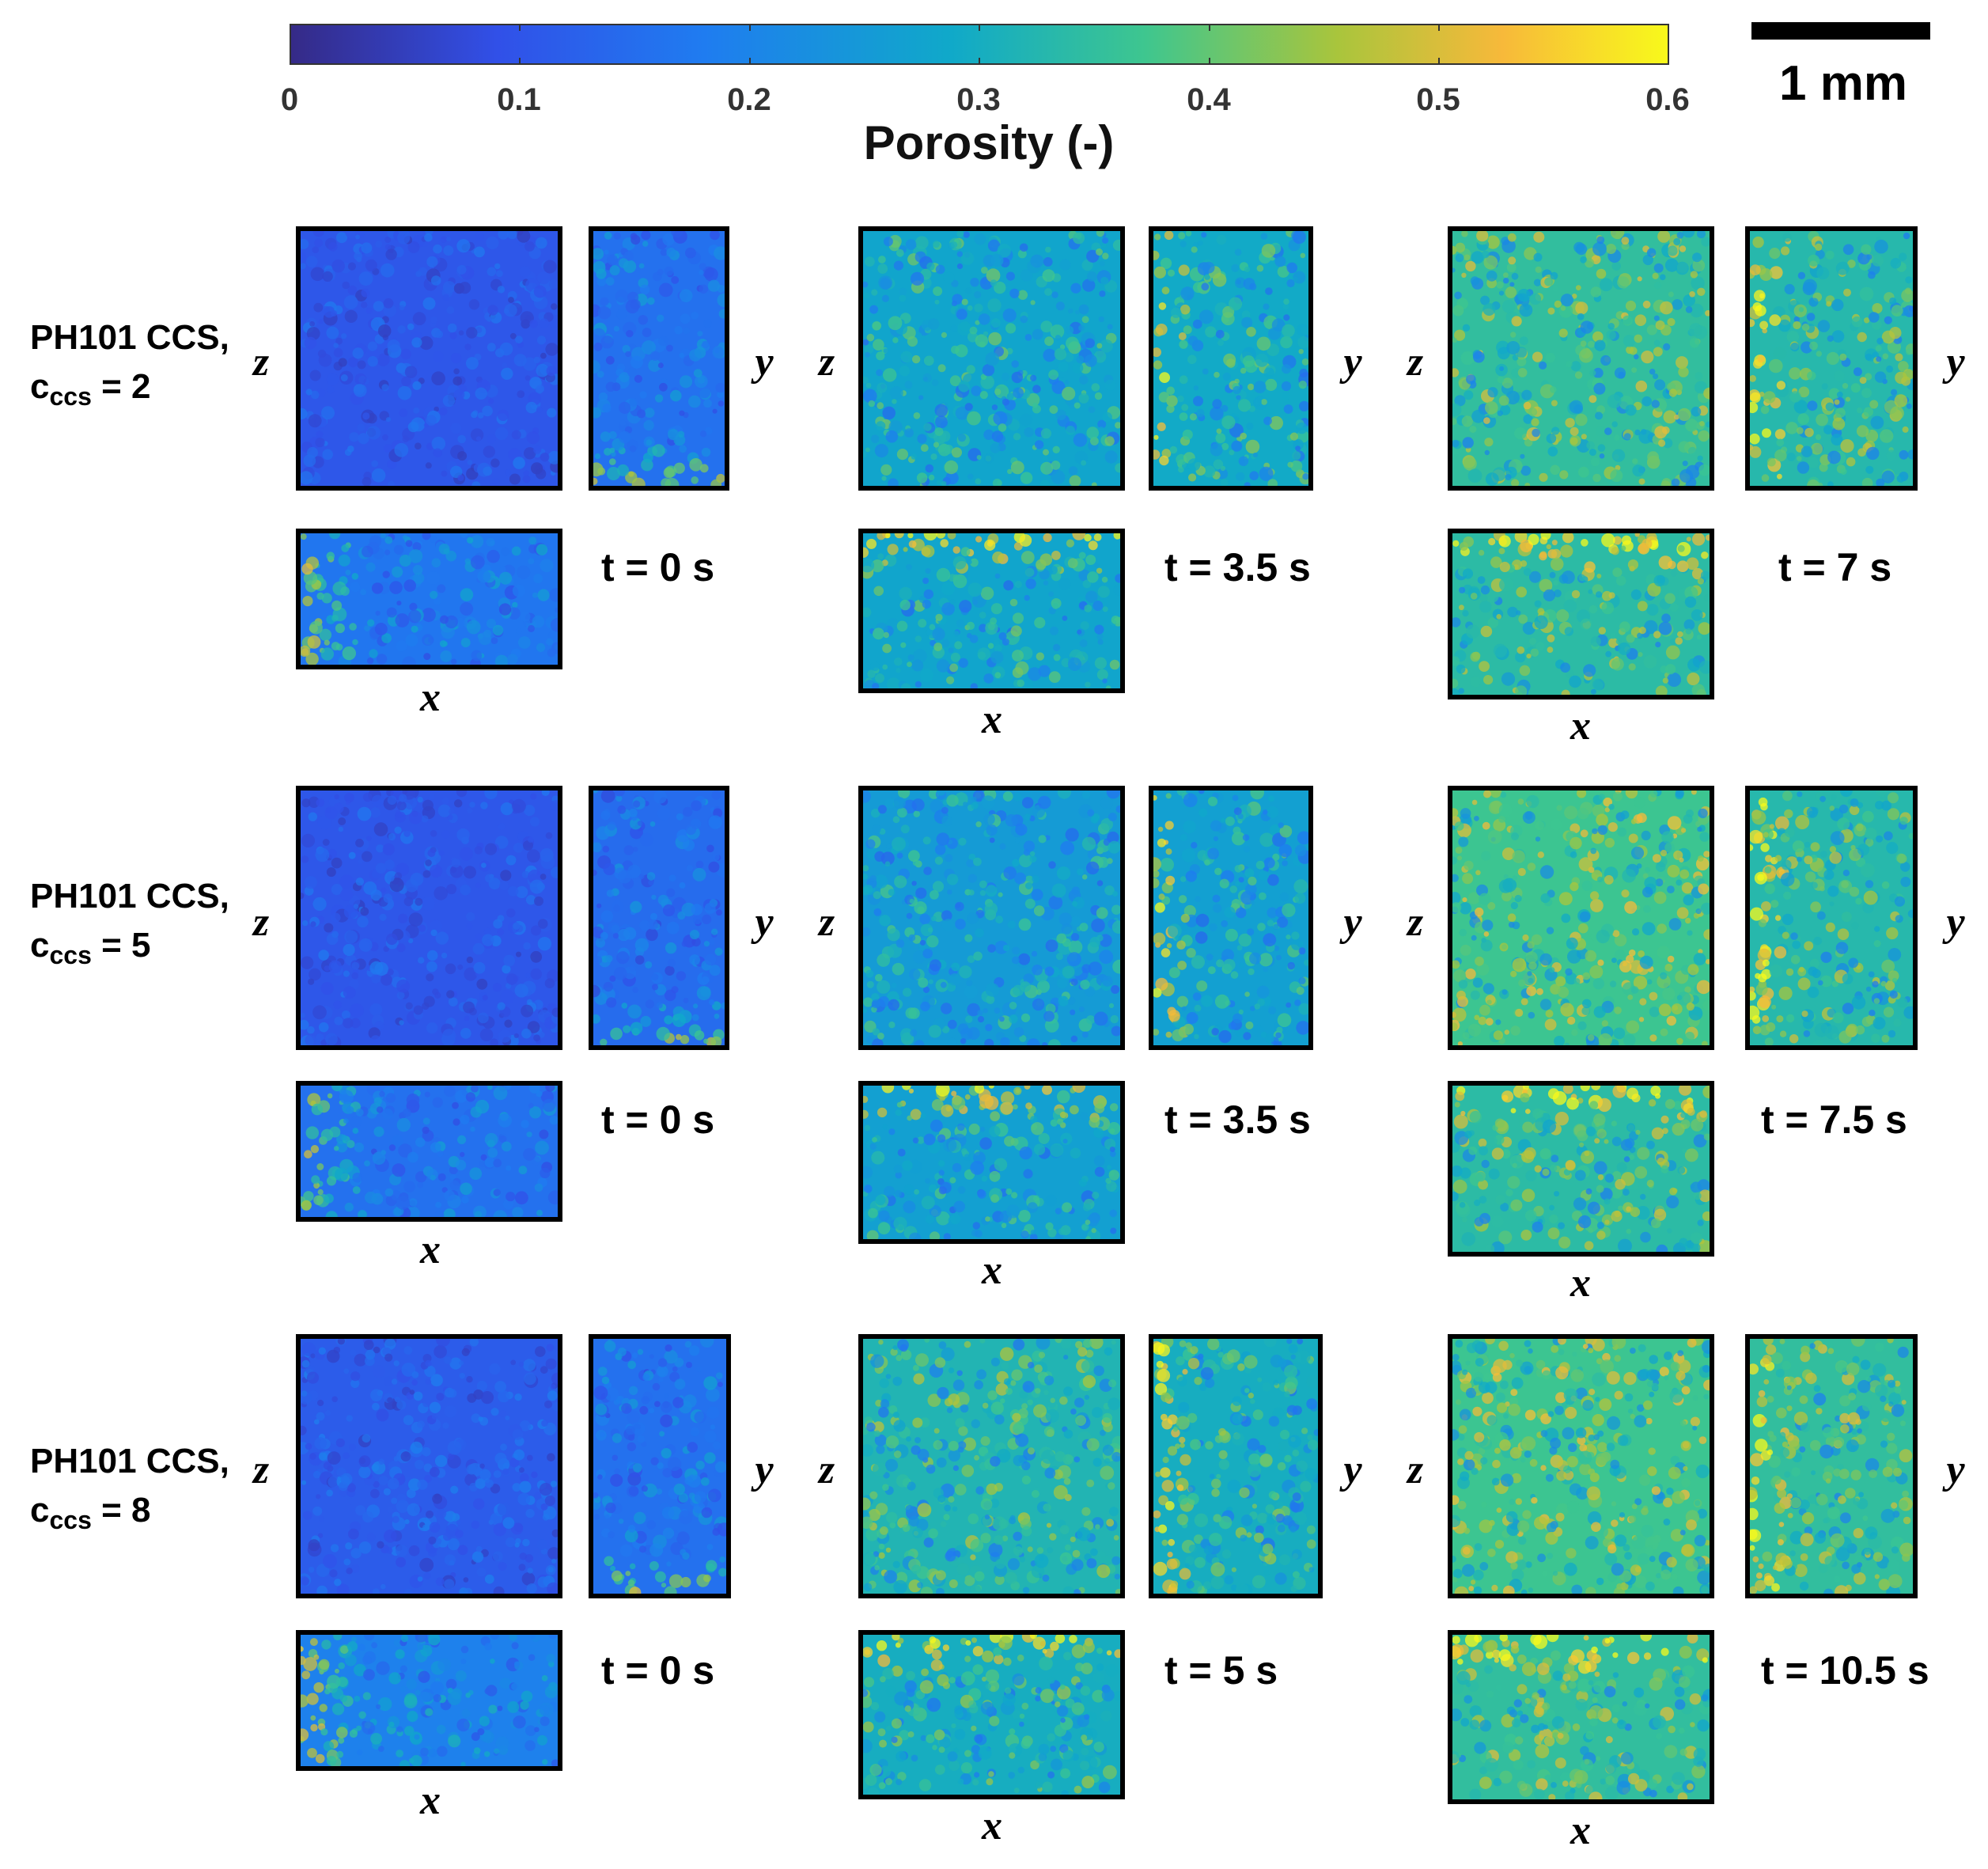  What do you see at coordinates (290, 99) in the screenshot?
I see `colorbar-tick-label: 0` at bounding box center [290, 99].